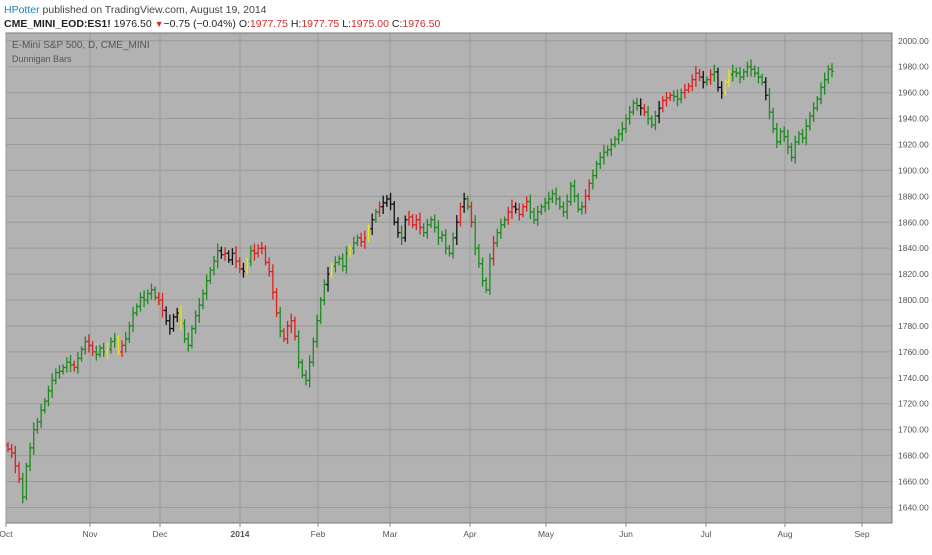  What do you see at coordinates (268, 24) in the screenshot?
I see `open-value: 1977.75` at bounding box center [268, 24].